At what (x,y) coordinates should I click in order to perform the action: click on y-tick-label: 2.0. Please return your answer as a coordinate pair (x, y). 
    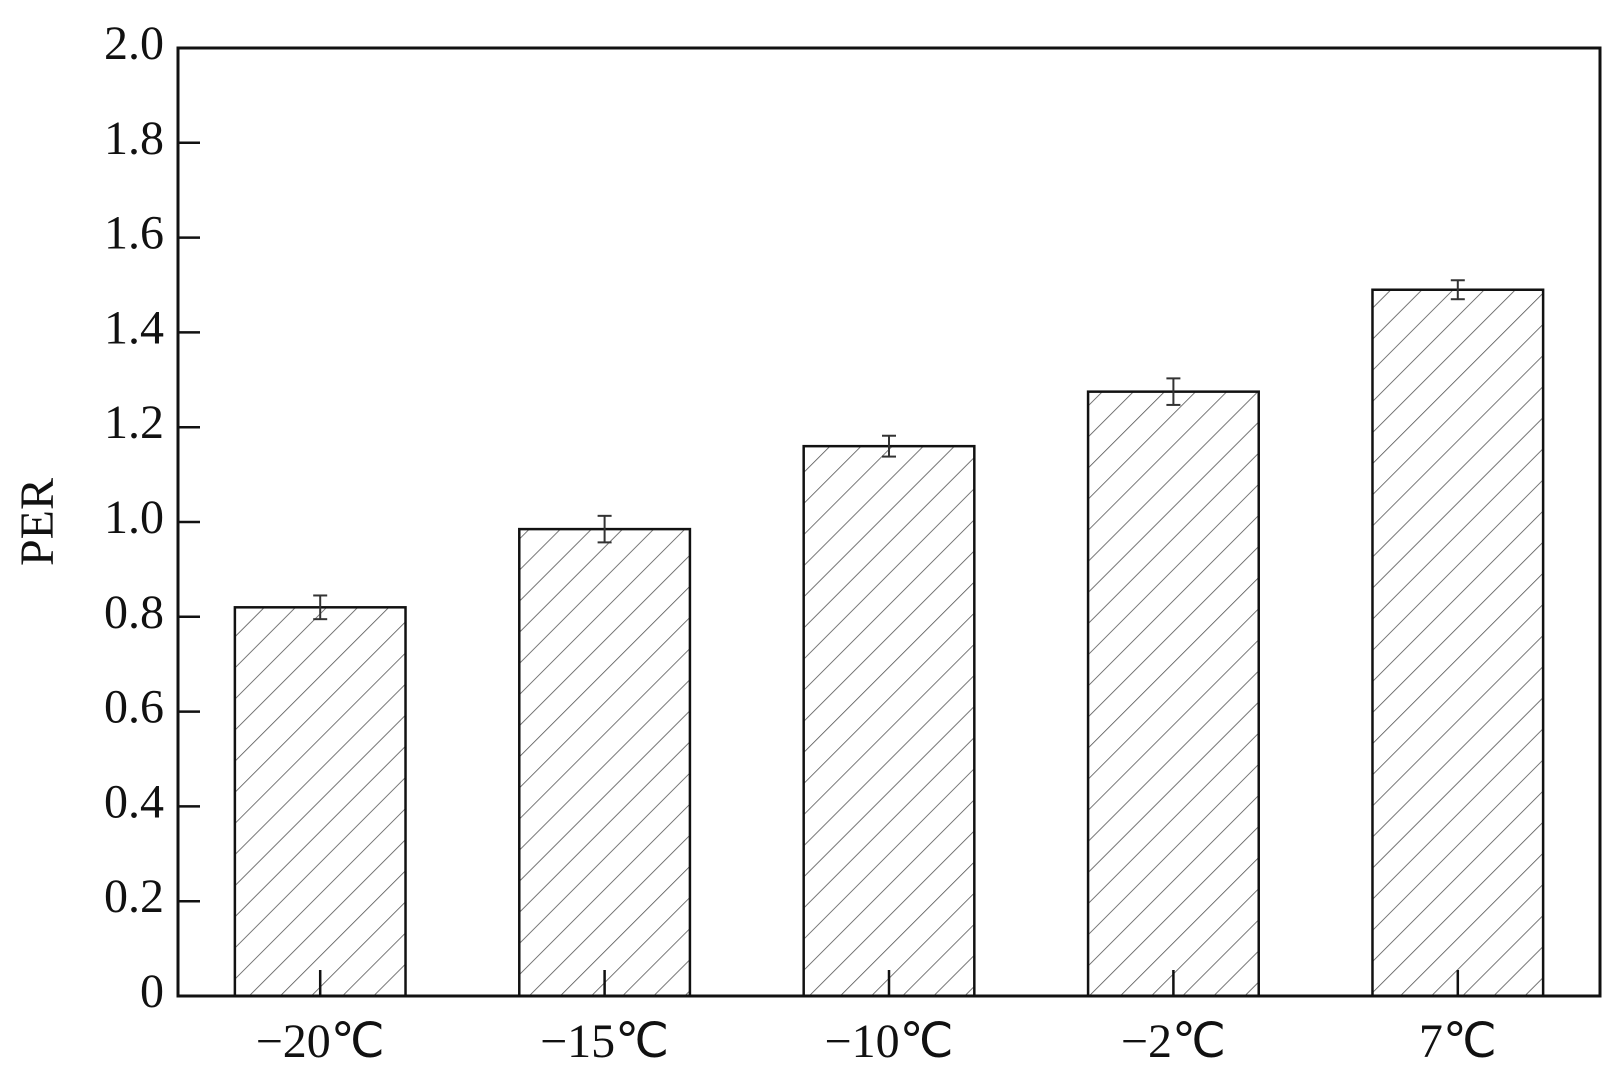
    Looking at the image, I should click on (134, 43).